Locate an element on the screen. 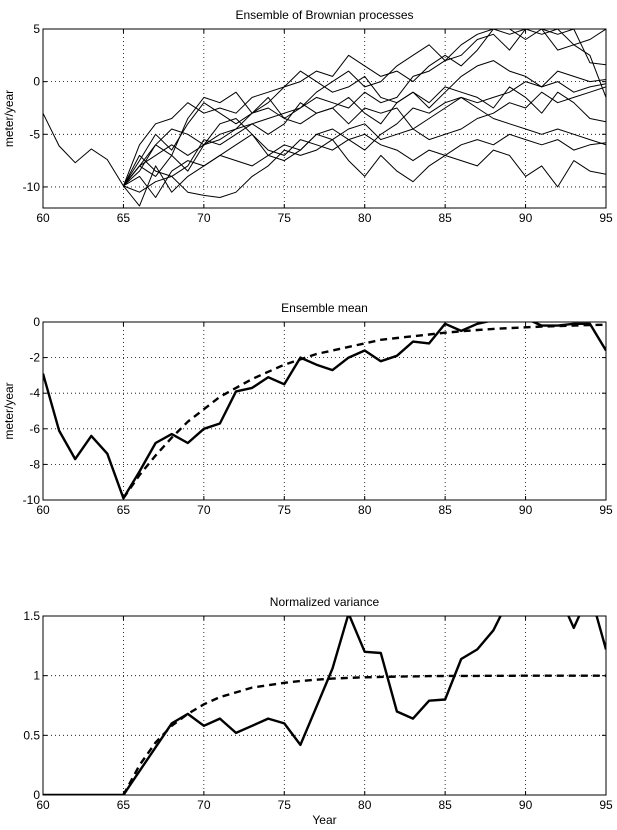  y-tick-label: 1 is located at coordinates (36, 676).